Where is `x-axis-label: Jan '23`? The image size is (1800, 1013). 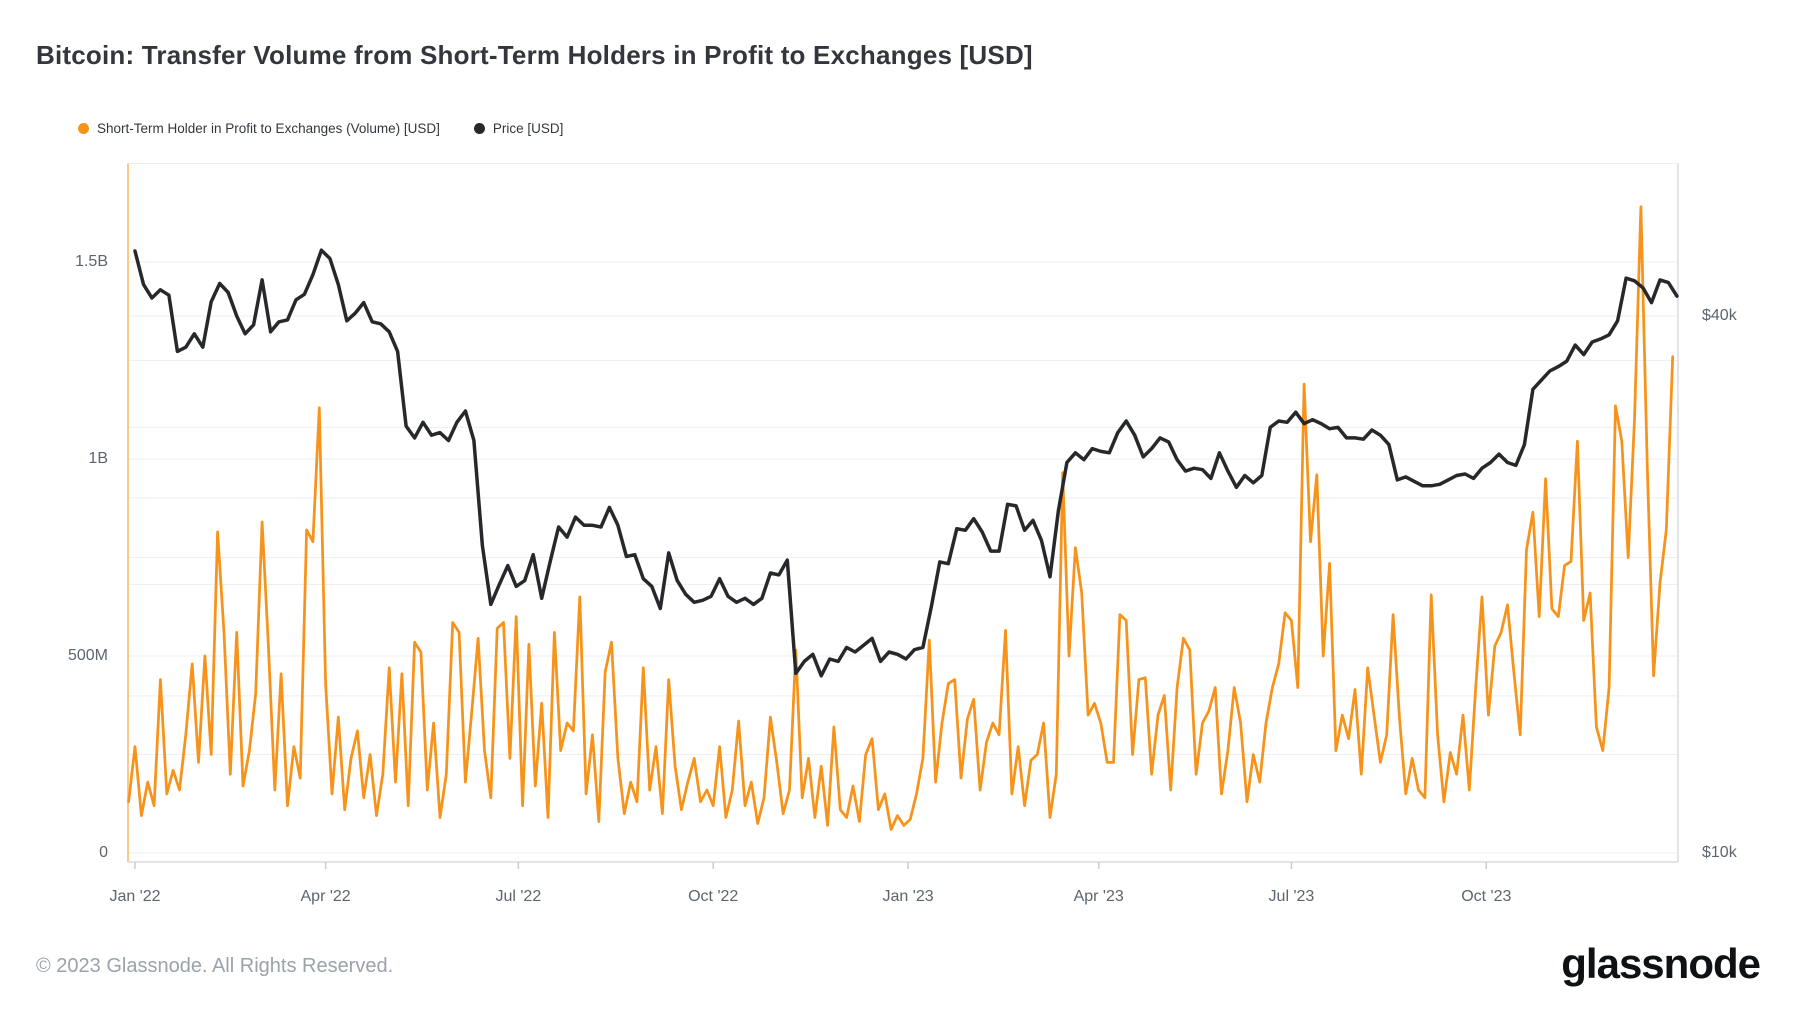
x-axis-label: Jan '23 is located at coordinates (908, 896).